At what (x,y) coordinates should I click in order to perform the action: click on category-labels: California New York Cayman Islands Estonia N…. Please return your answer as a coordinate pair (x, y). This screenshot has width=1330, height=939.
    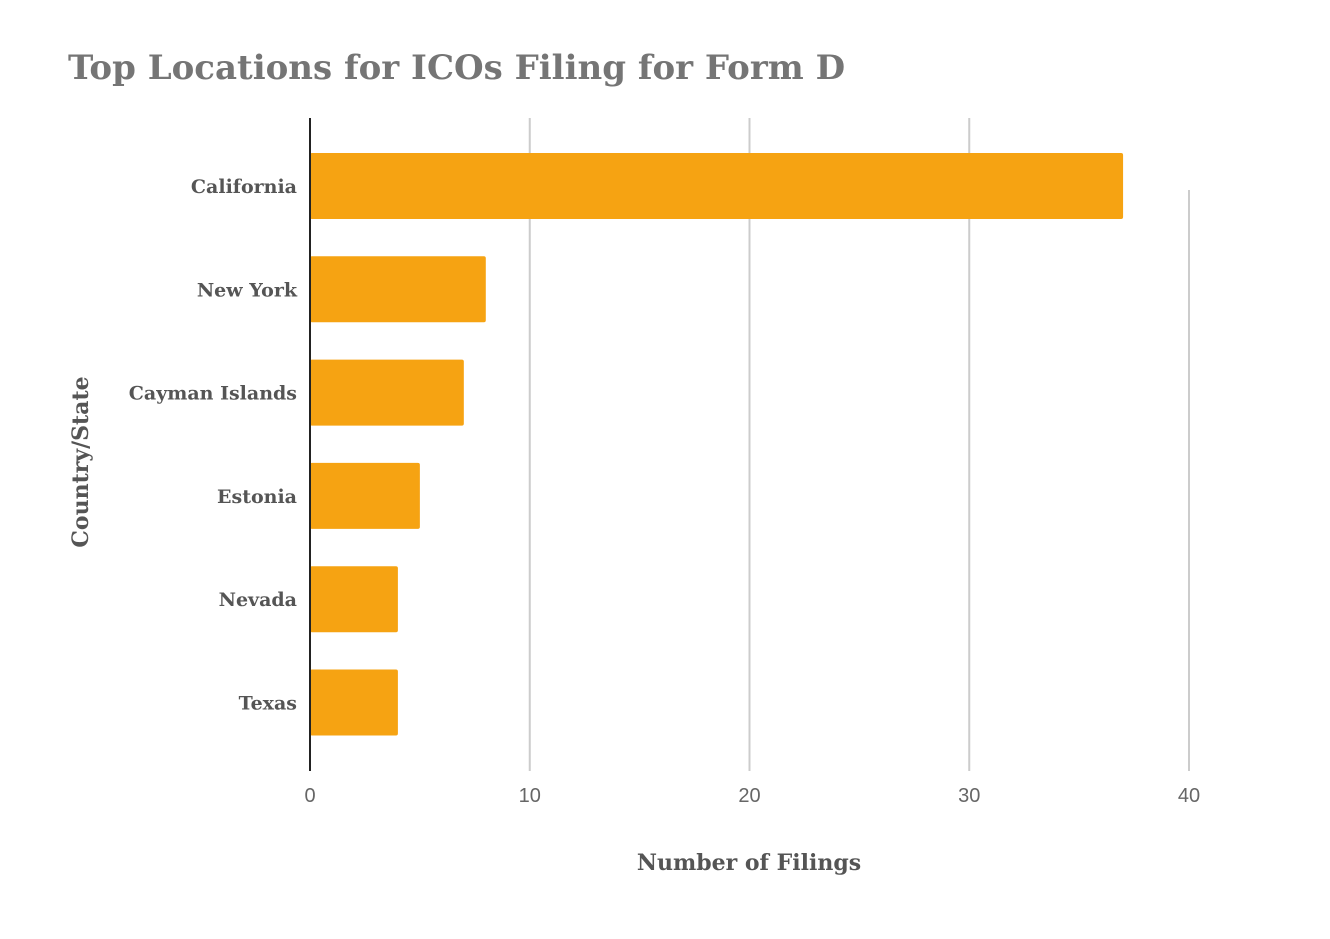
    Looking at the image, I should click on (213, 445).